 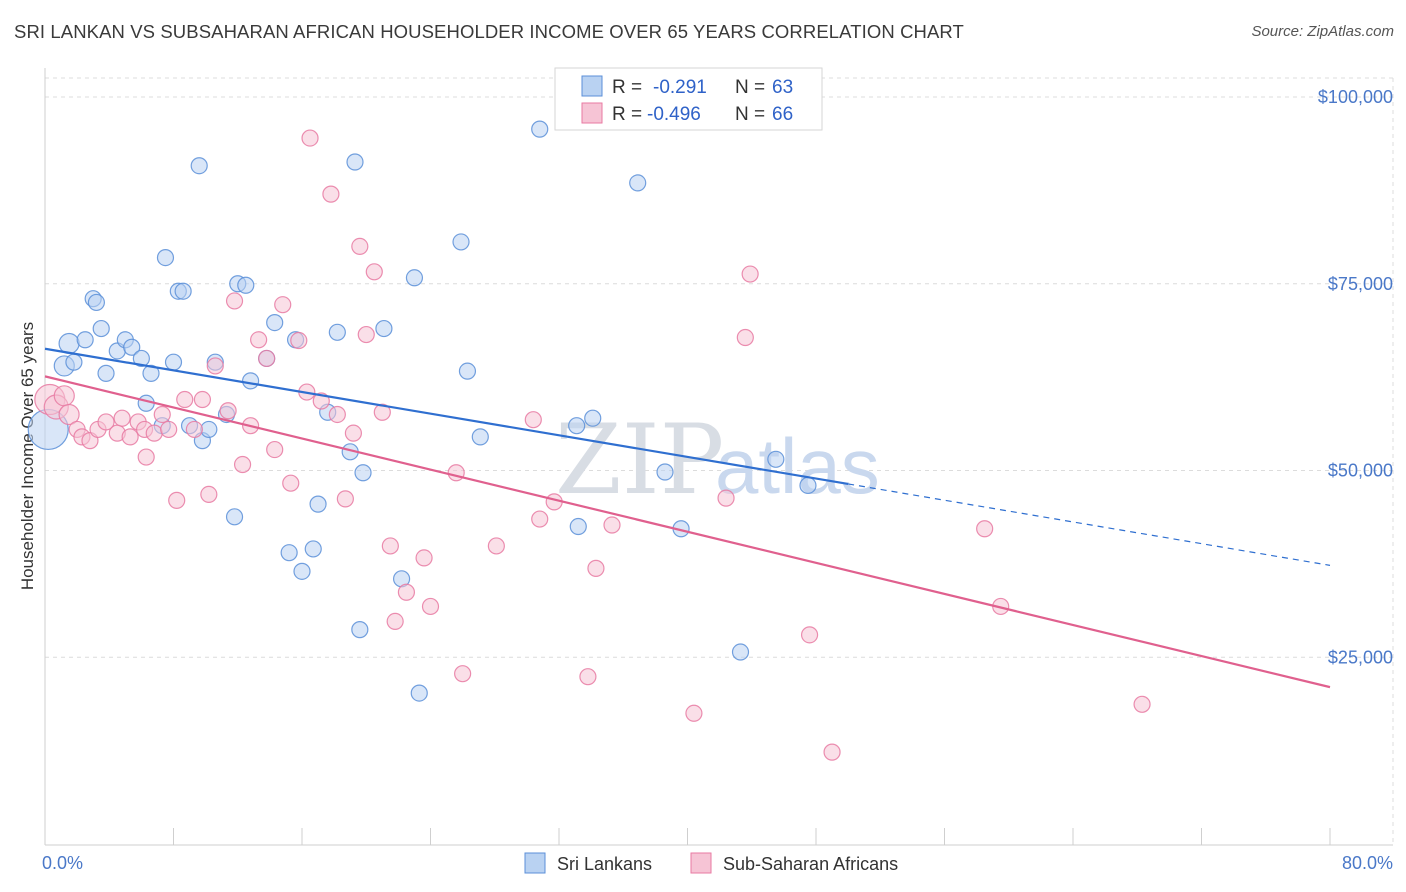 I want to click on bottom-legend-swatch-sri-lankans, so click(x=535, y=863).